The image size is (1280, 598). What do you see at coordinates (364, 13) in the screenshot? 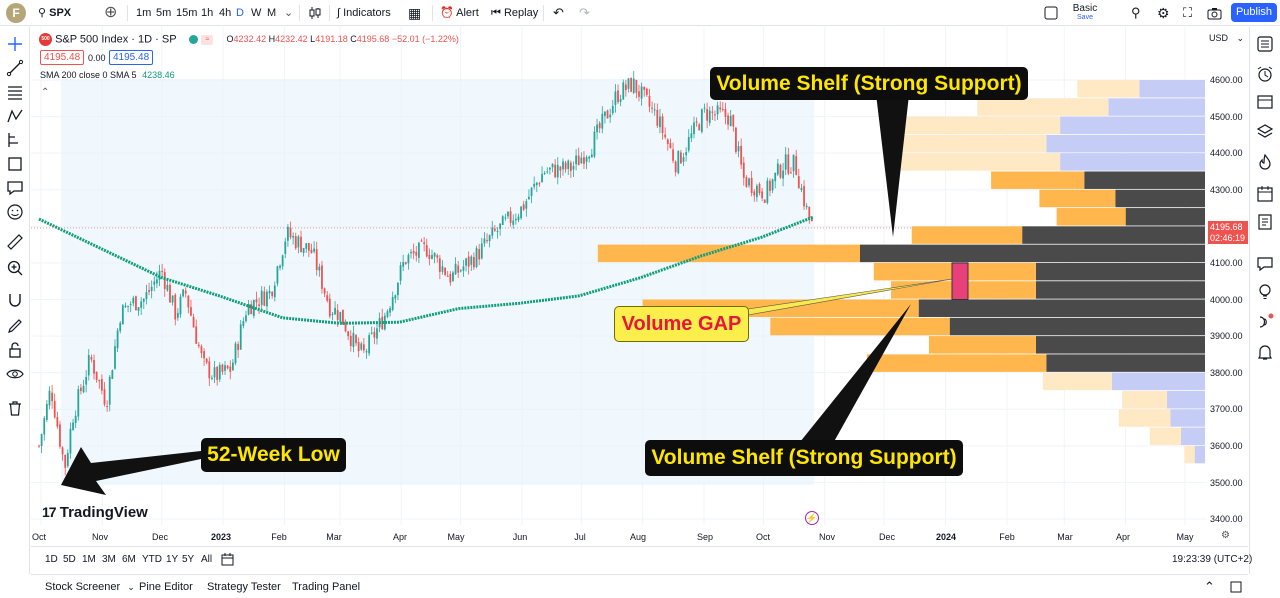
I see `indicators-button: ∫ Indicators` at bounding box center [364, 13].